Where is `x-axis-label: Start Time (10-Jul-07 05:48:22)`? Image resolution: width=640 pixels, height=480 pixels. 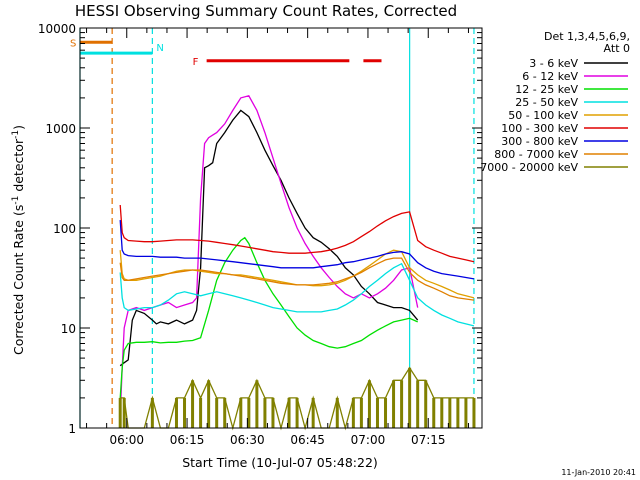 x-axis-label: Start Time (10-Jul-07 05:48:22) is located at coordinates (280, 462).